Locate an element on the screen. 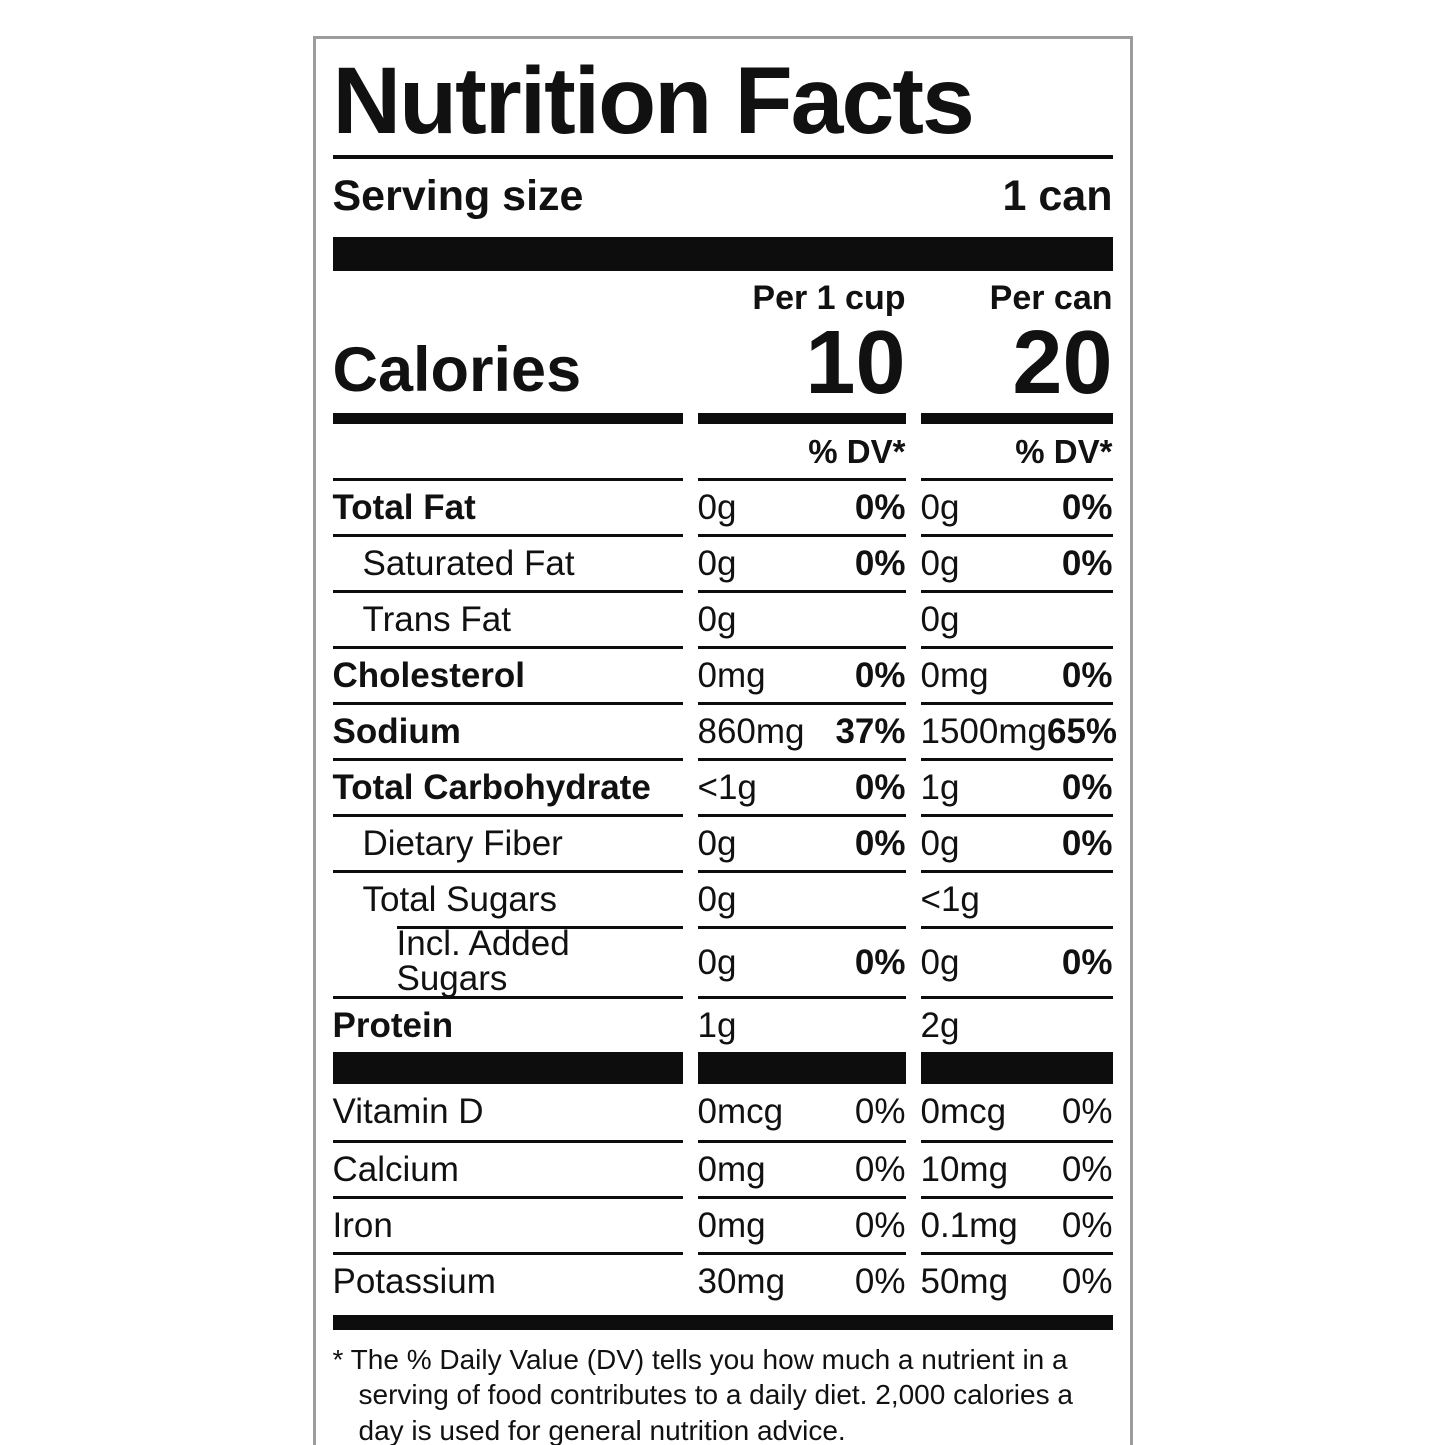 This screenshot has height=1445, width=1445. nutrient-name: Total Fat is located at coordinates (404, 507).